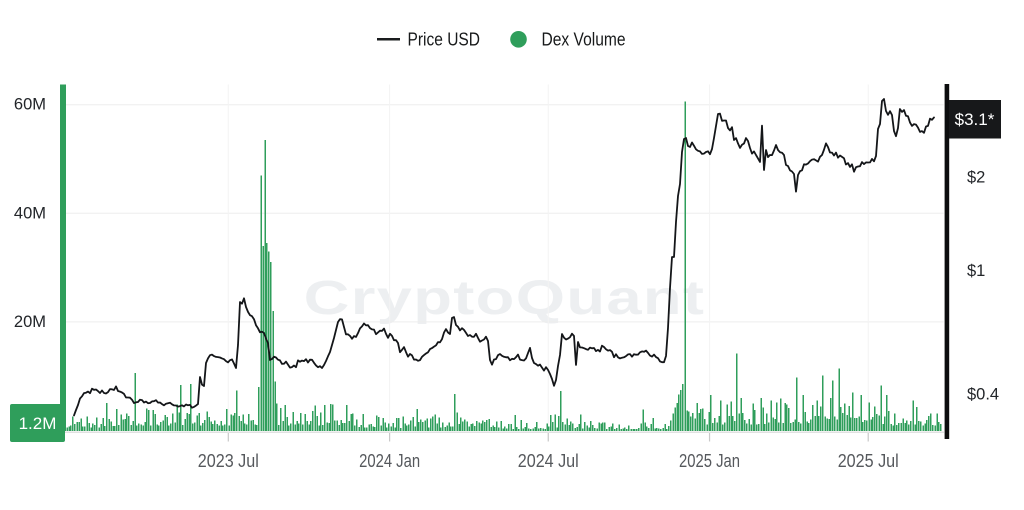  What do you see at coordinates (518, 39) in the screenshot?
I see `volume-dot-marker-icon` at bounding box center [518, 39].